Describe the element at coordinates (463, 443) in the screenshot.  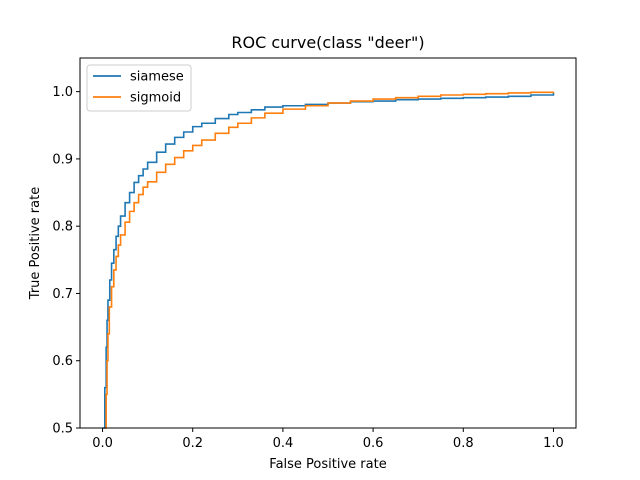
I see `x-tick-label: 0.8` at that location.